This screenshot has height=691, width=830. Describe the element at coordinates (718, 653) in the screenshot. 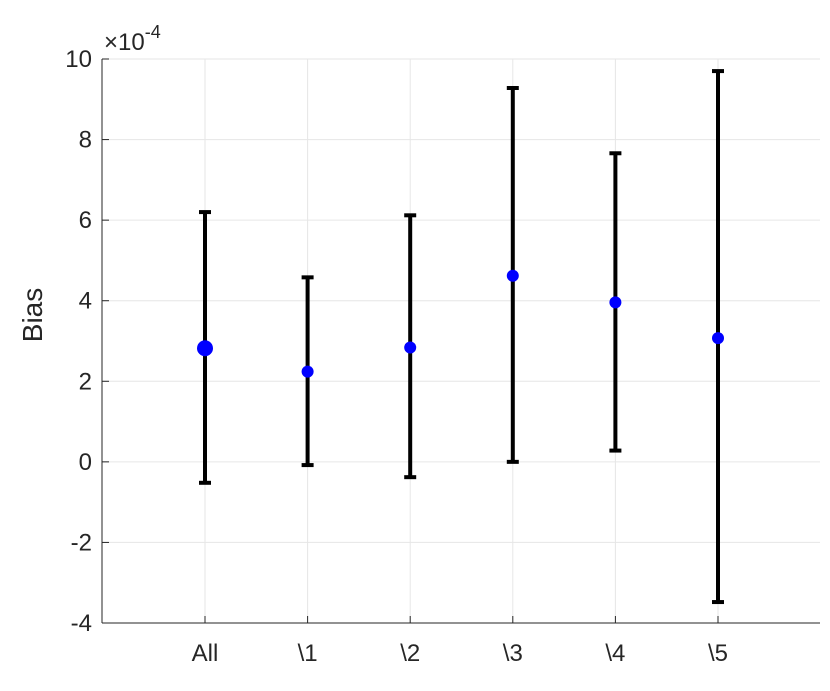

I see `x-tick-label: \5` at that location.